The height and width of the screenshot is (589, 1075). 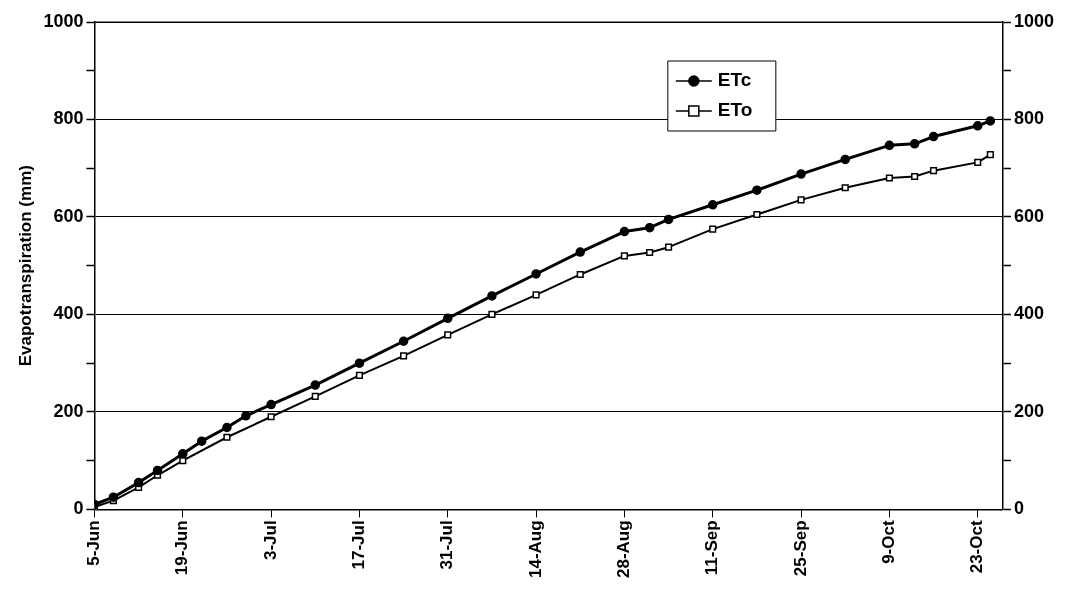 I want to click on x-tick-label: 14-Aug, so click(x=535, y=549).